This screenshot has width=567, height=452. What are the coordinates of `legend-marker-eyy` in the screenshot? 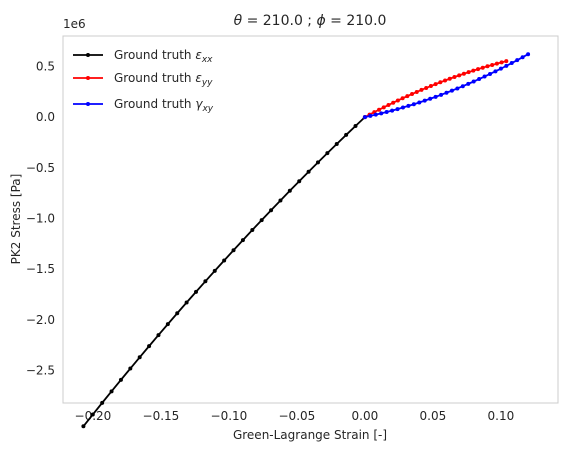 It's located at (88, 78).